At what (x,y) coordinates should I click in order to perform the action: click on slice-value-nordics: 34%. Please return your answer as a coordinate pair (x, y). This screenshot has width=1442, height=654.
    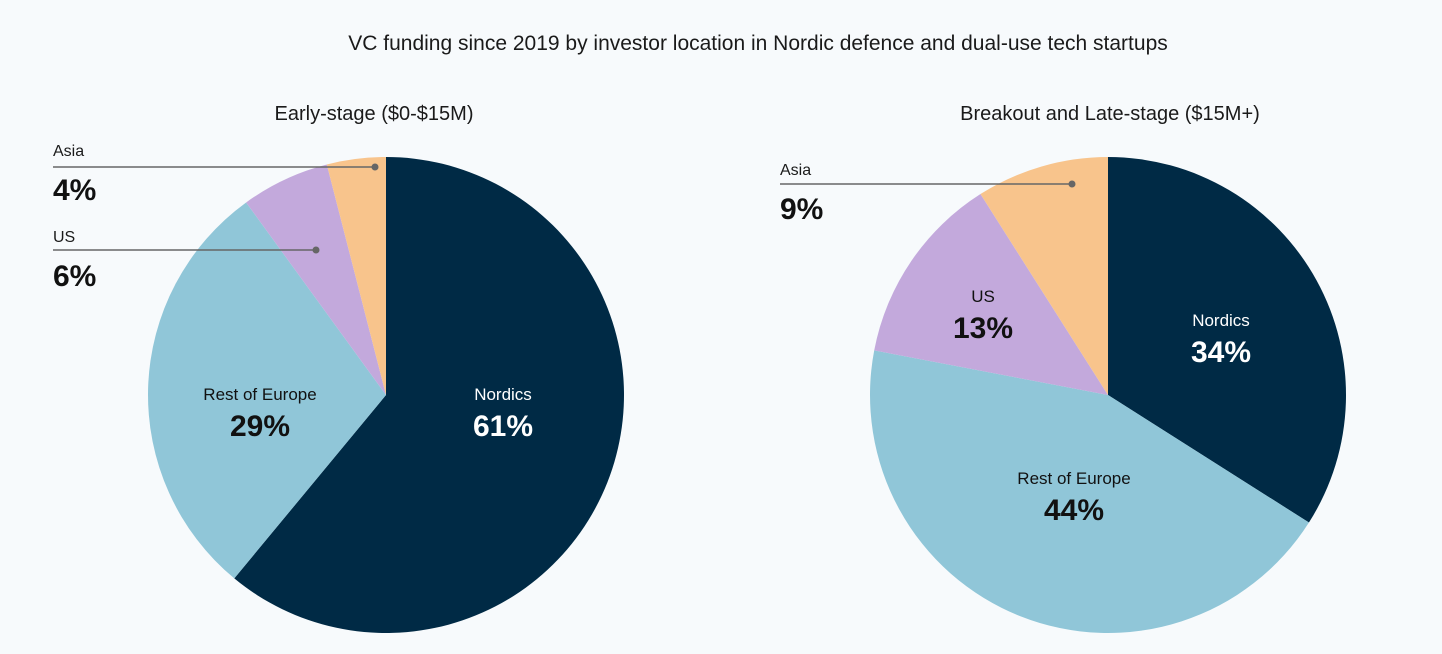
    Looking at the image, I should click on (1221, 352).